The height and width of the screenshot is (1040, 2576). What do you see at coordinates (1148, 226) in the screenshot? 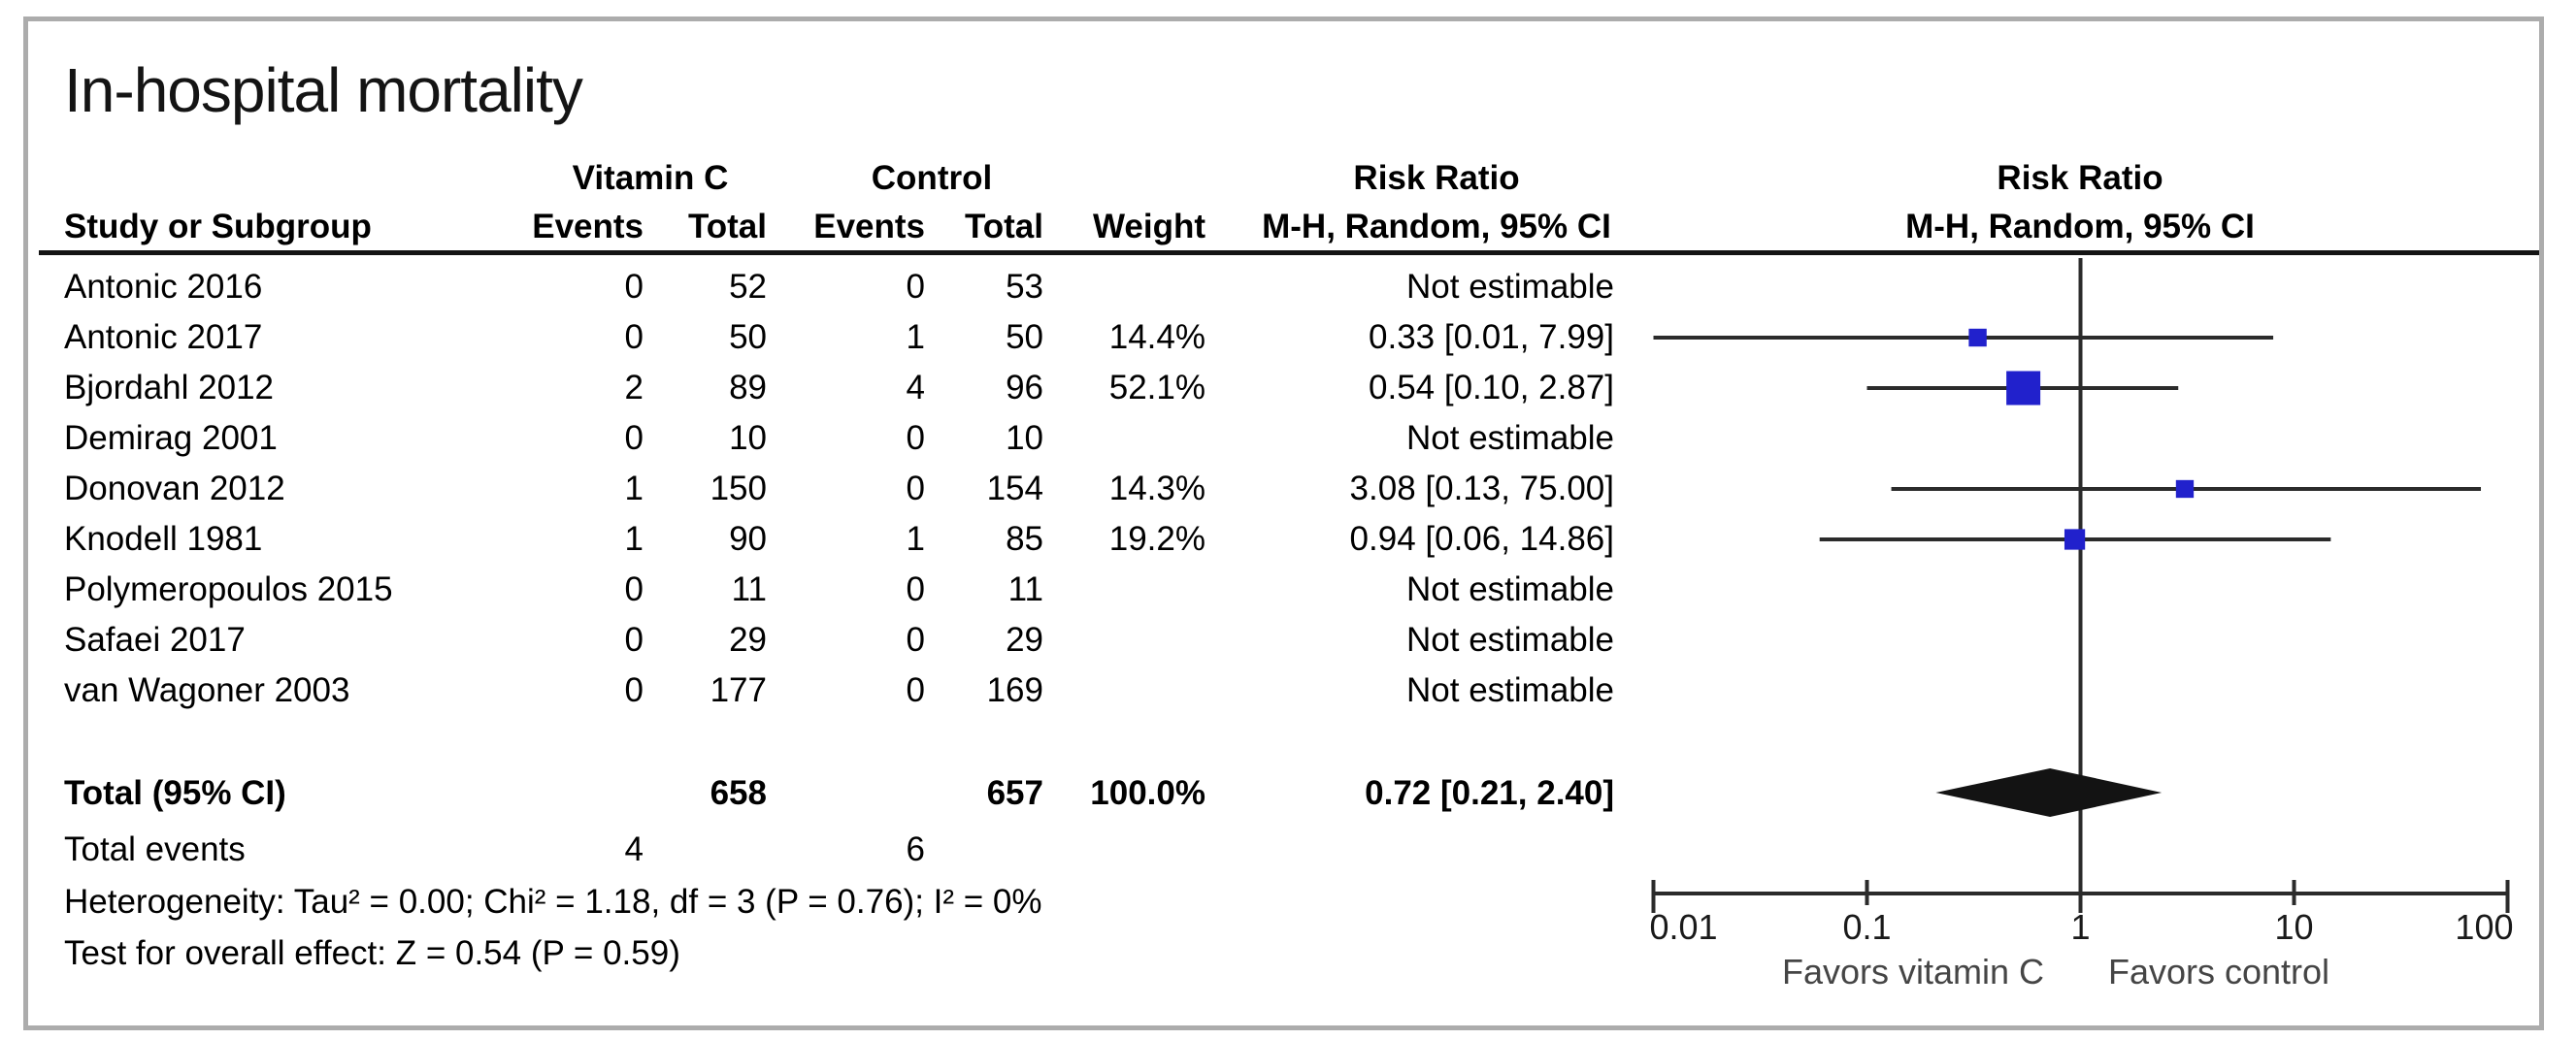
I see `col-weight: Weight` at bounding box center [1148, 226].